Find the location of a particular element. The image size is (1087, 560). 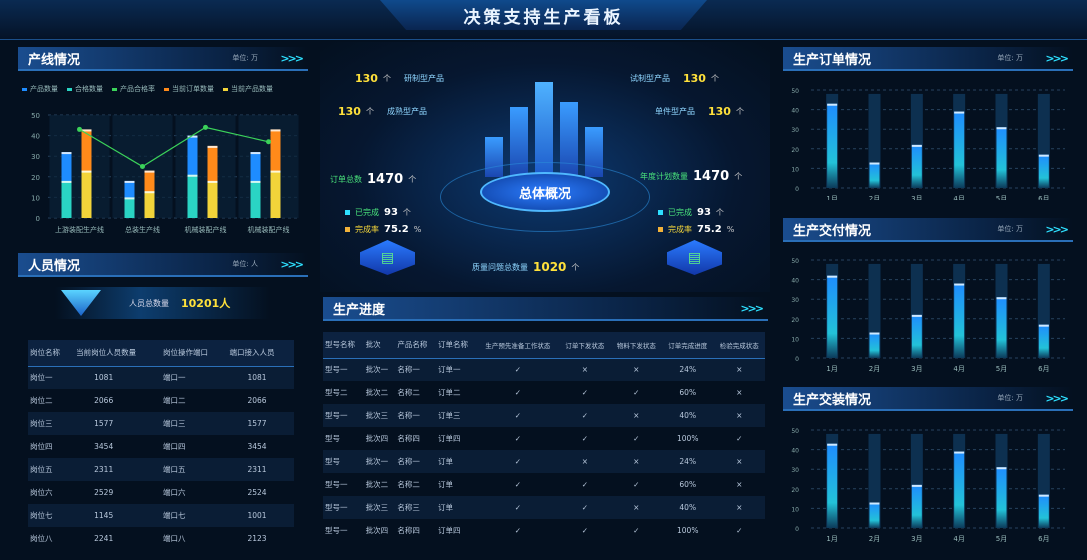

bar-track is located at coordinates (1043, 480).